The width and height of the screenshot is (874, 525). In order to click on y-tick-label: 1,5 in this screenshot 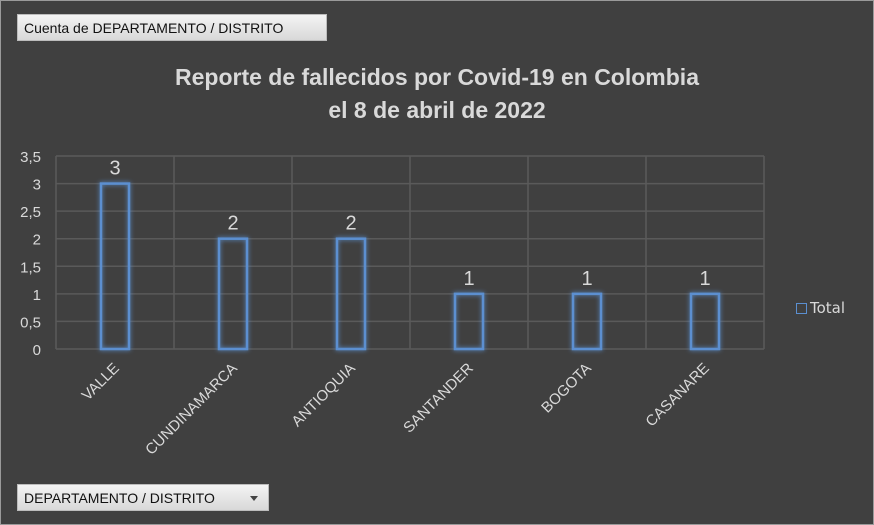, I will do `click(30, 267)`.